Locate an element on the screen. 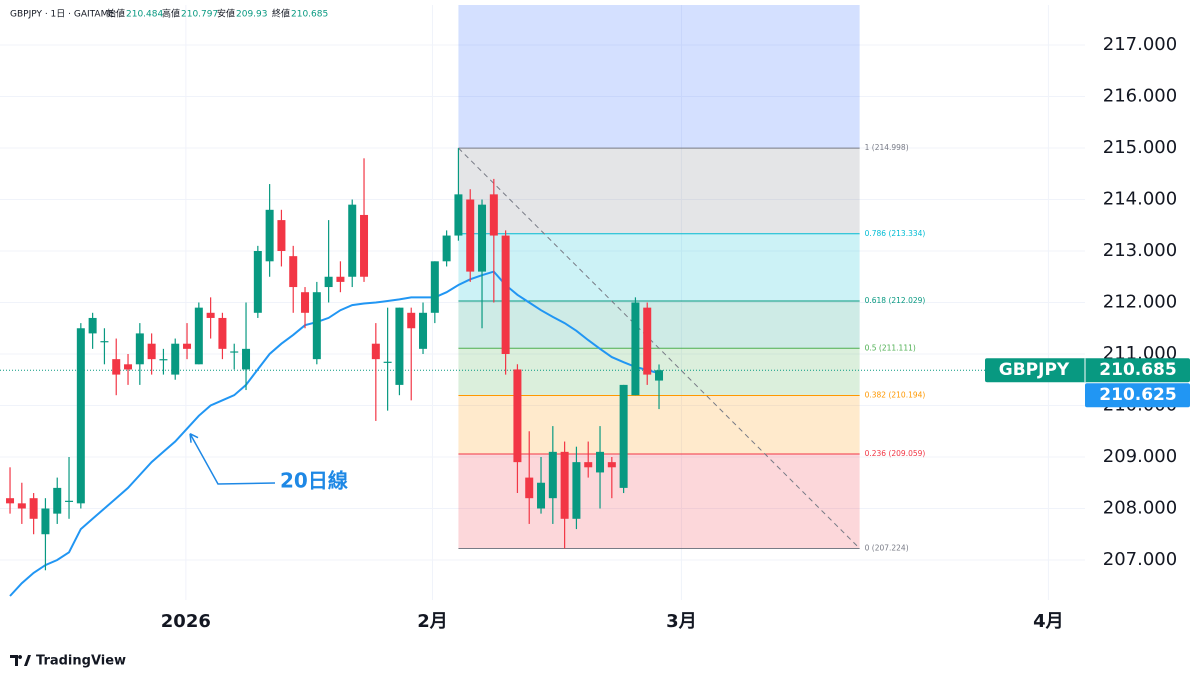  logo-icon is located at coordinates (20, 660).